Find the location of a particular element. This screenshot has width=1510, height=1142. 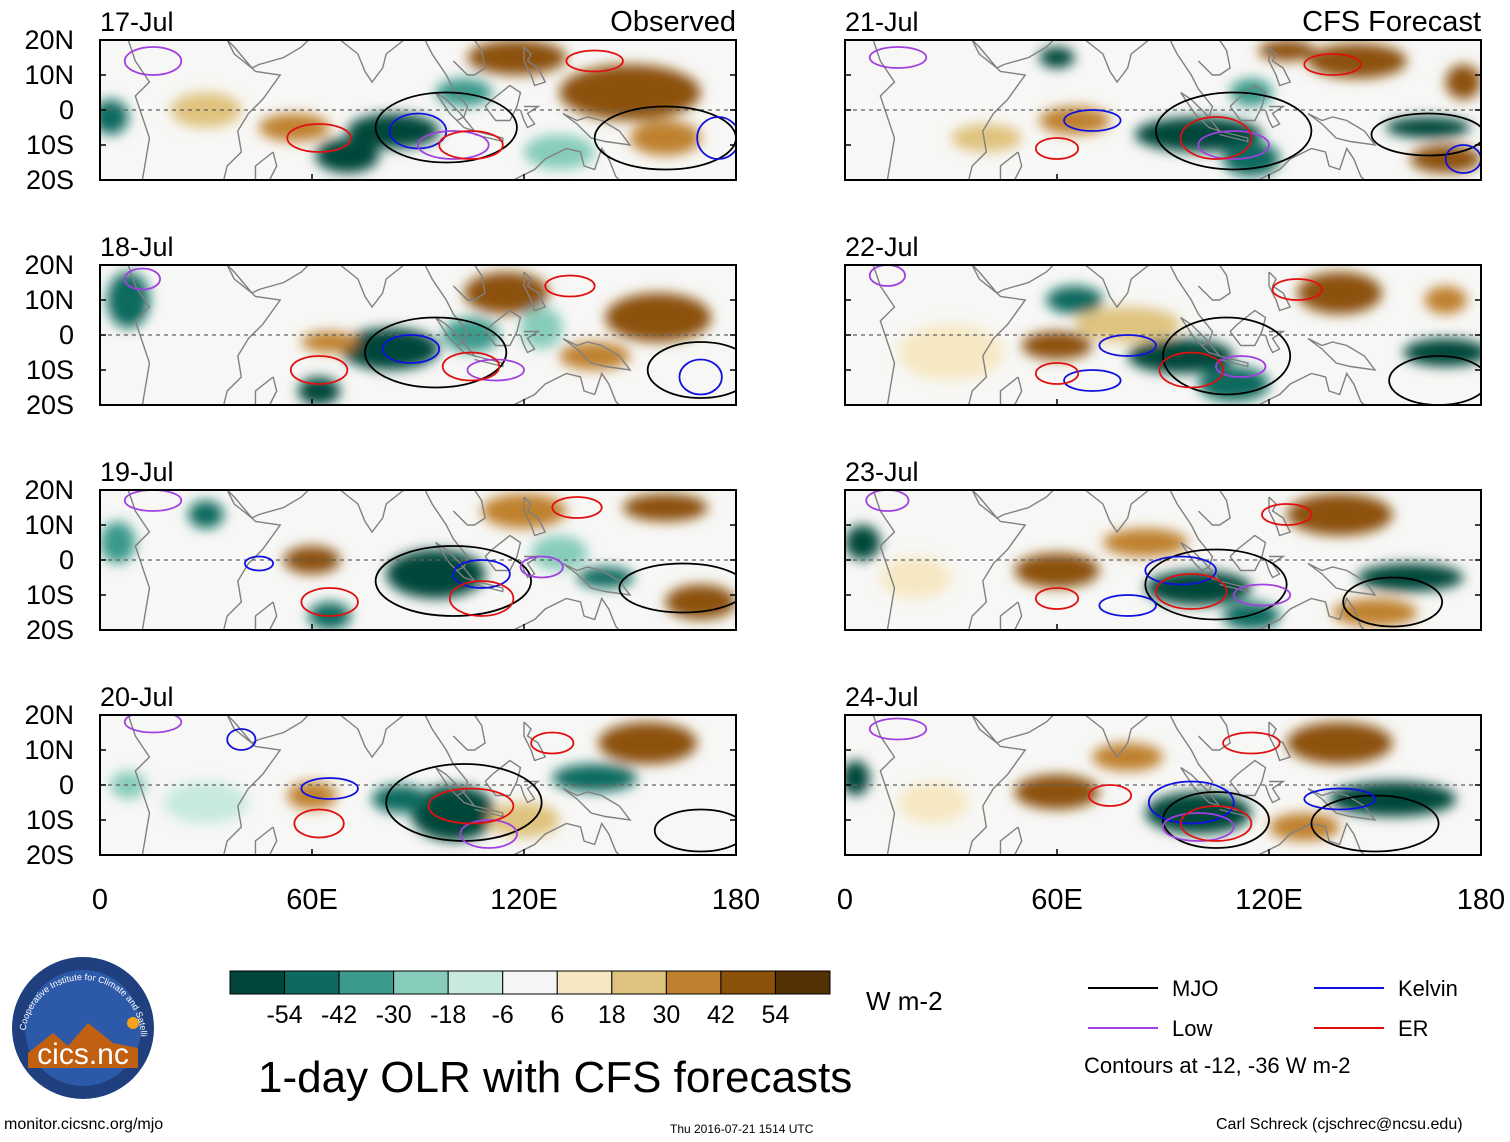

map-panel: 23-Jul is located at coordinates (1163, 544).